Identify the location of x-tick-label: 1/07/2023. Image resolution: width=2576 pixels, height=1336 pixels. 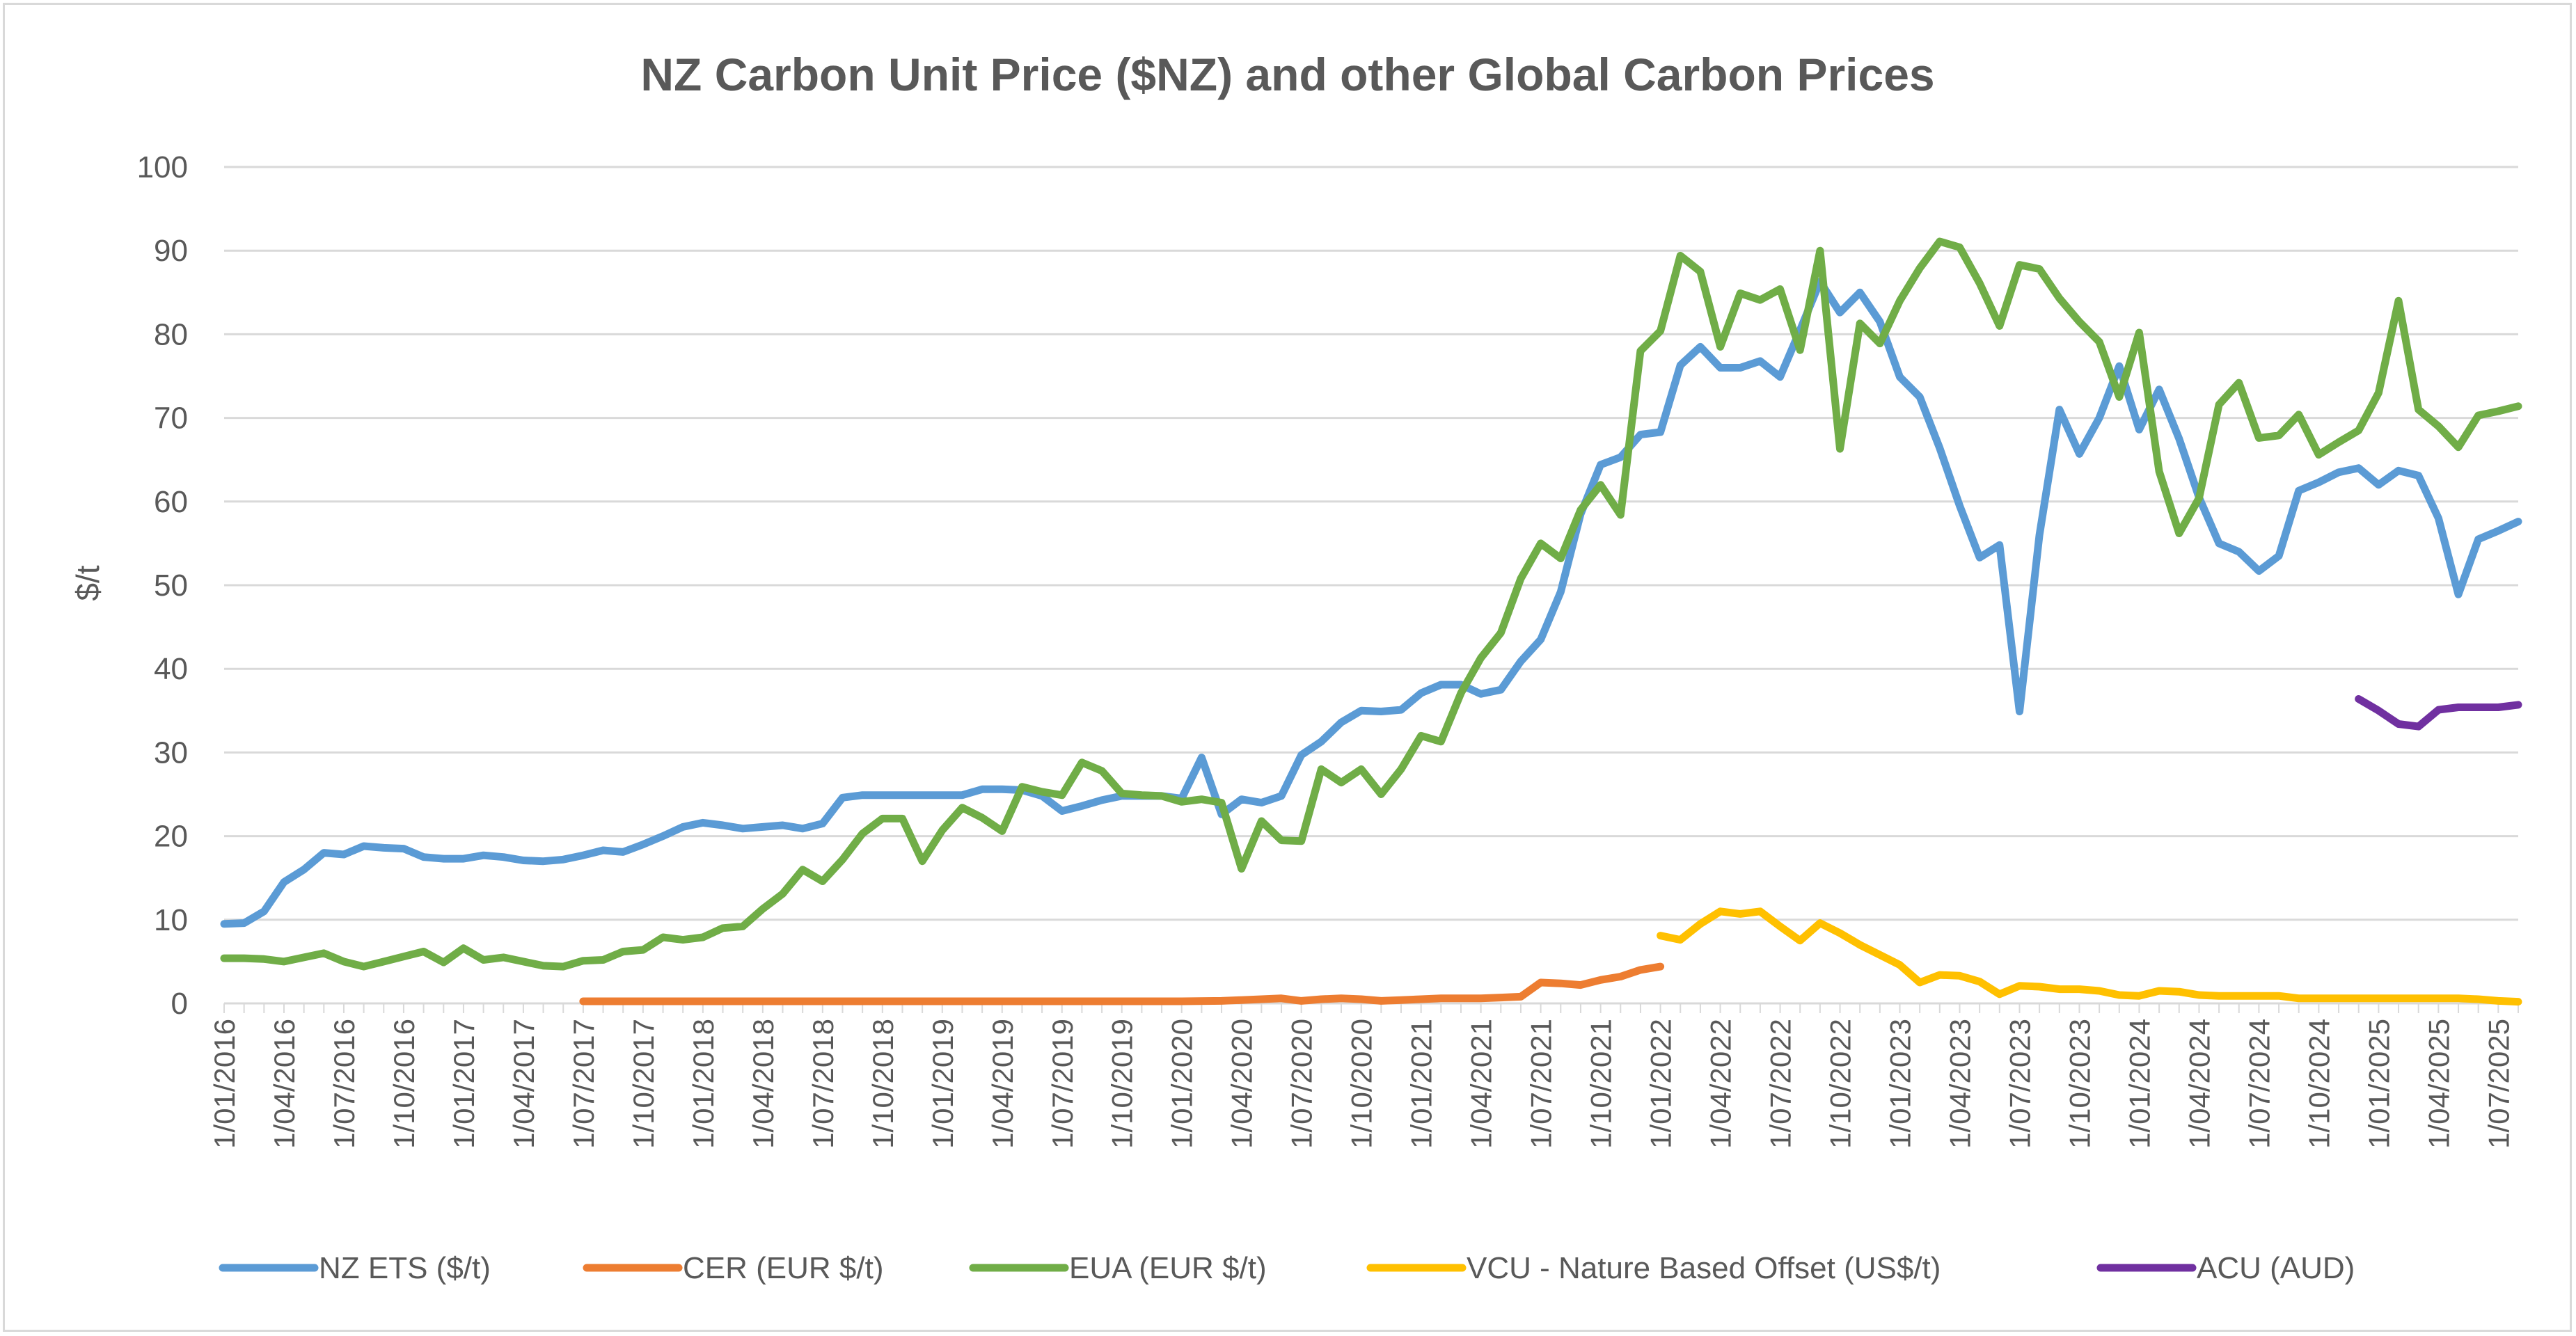
(2019, 1084).